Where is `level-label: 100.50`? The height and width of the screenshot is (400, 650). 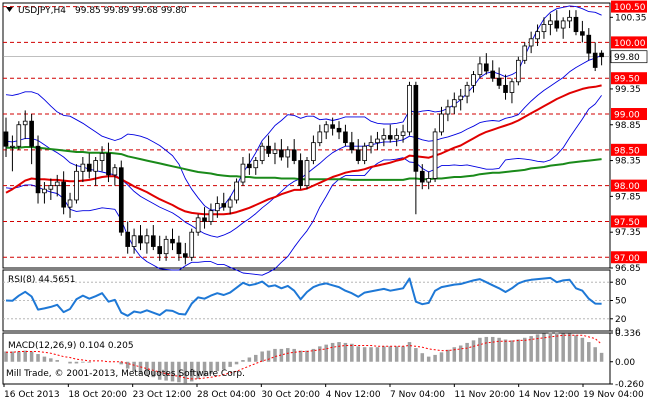
level-label: 100.50 is located at coordinates (630, 8).